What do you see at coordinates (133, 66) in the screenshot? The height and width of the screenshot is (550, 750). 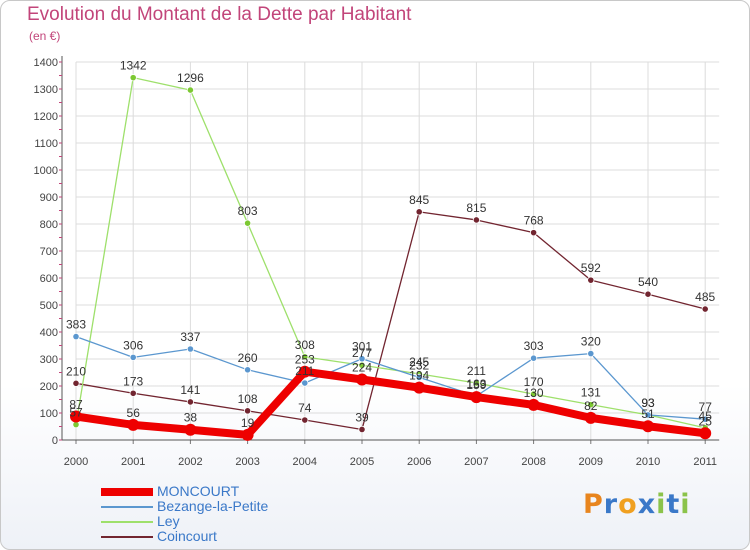 I see `data-label-ley: 1342` at bounding box center [133, 66].